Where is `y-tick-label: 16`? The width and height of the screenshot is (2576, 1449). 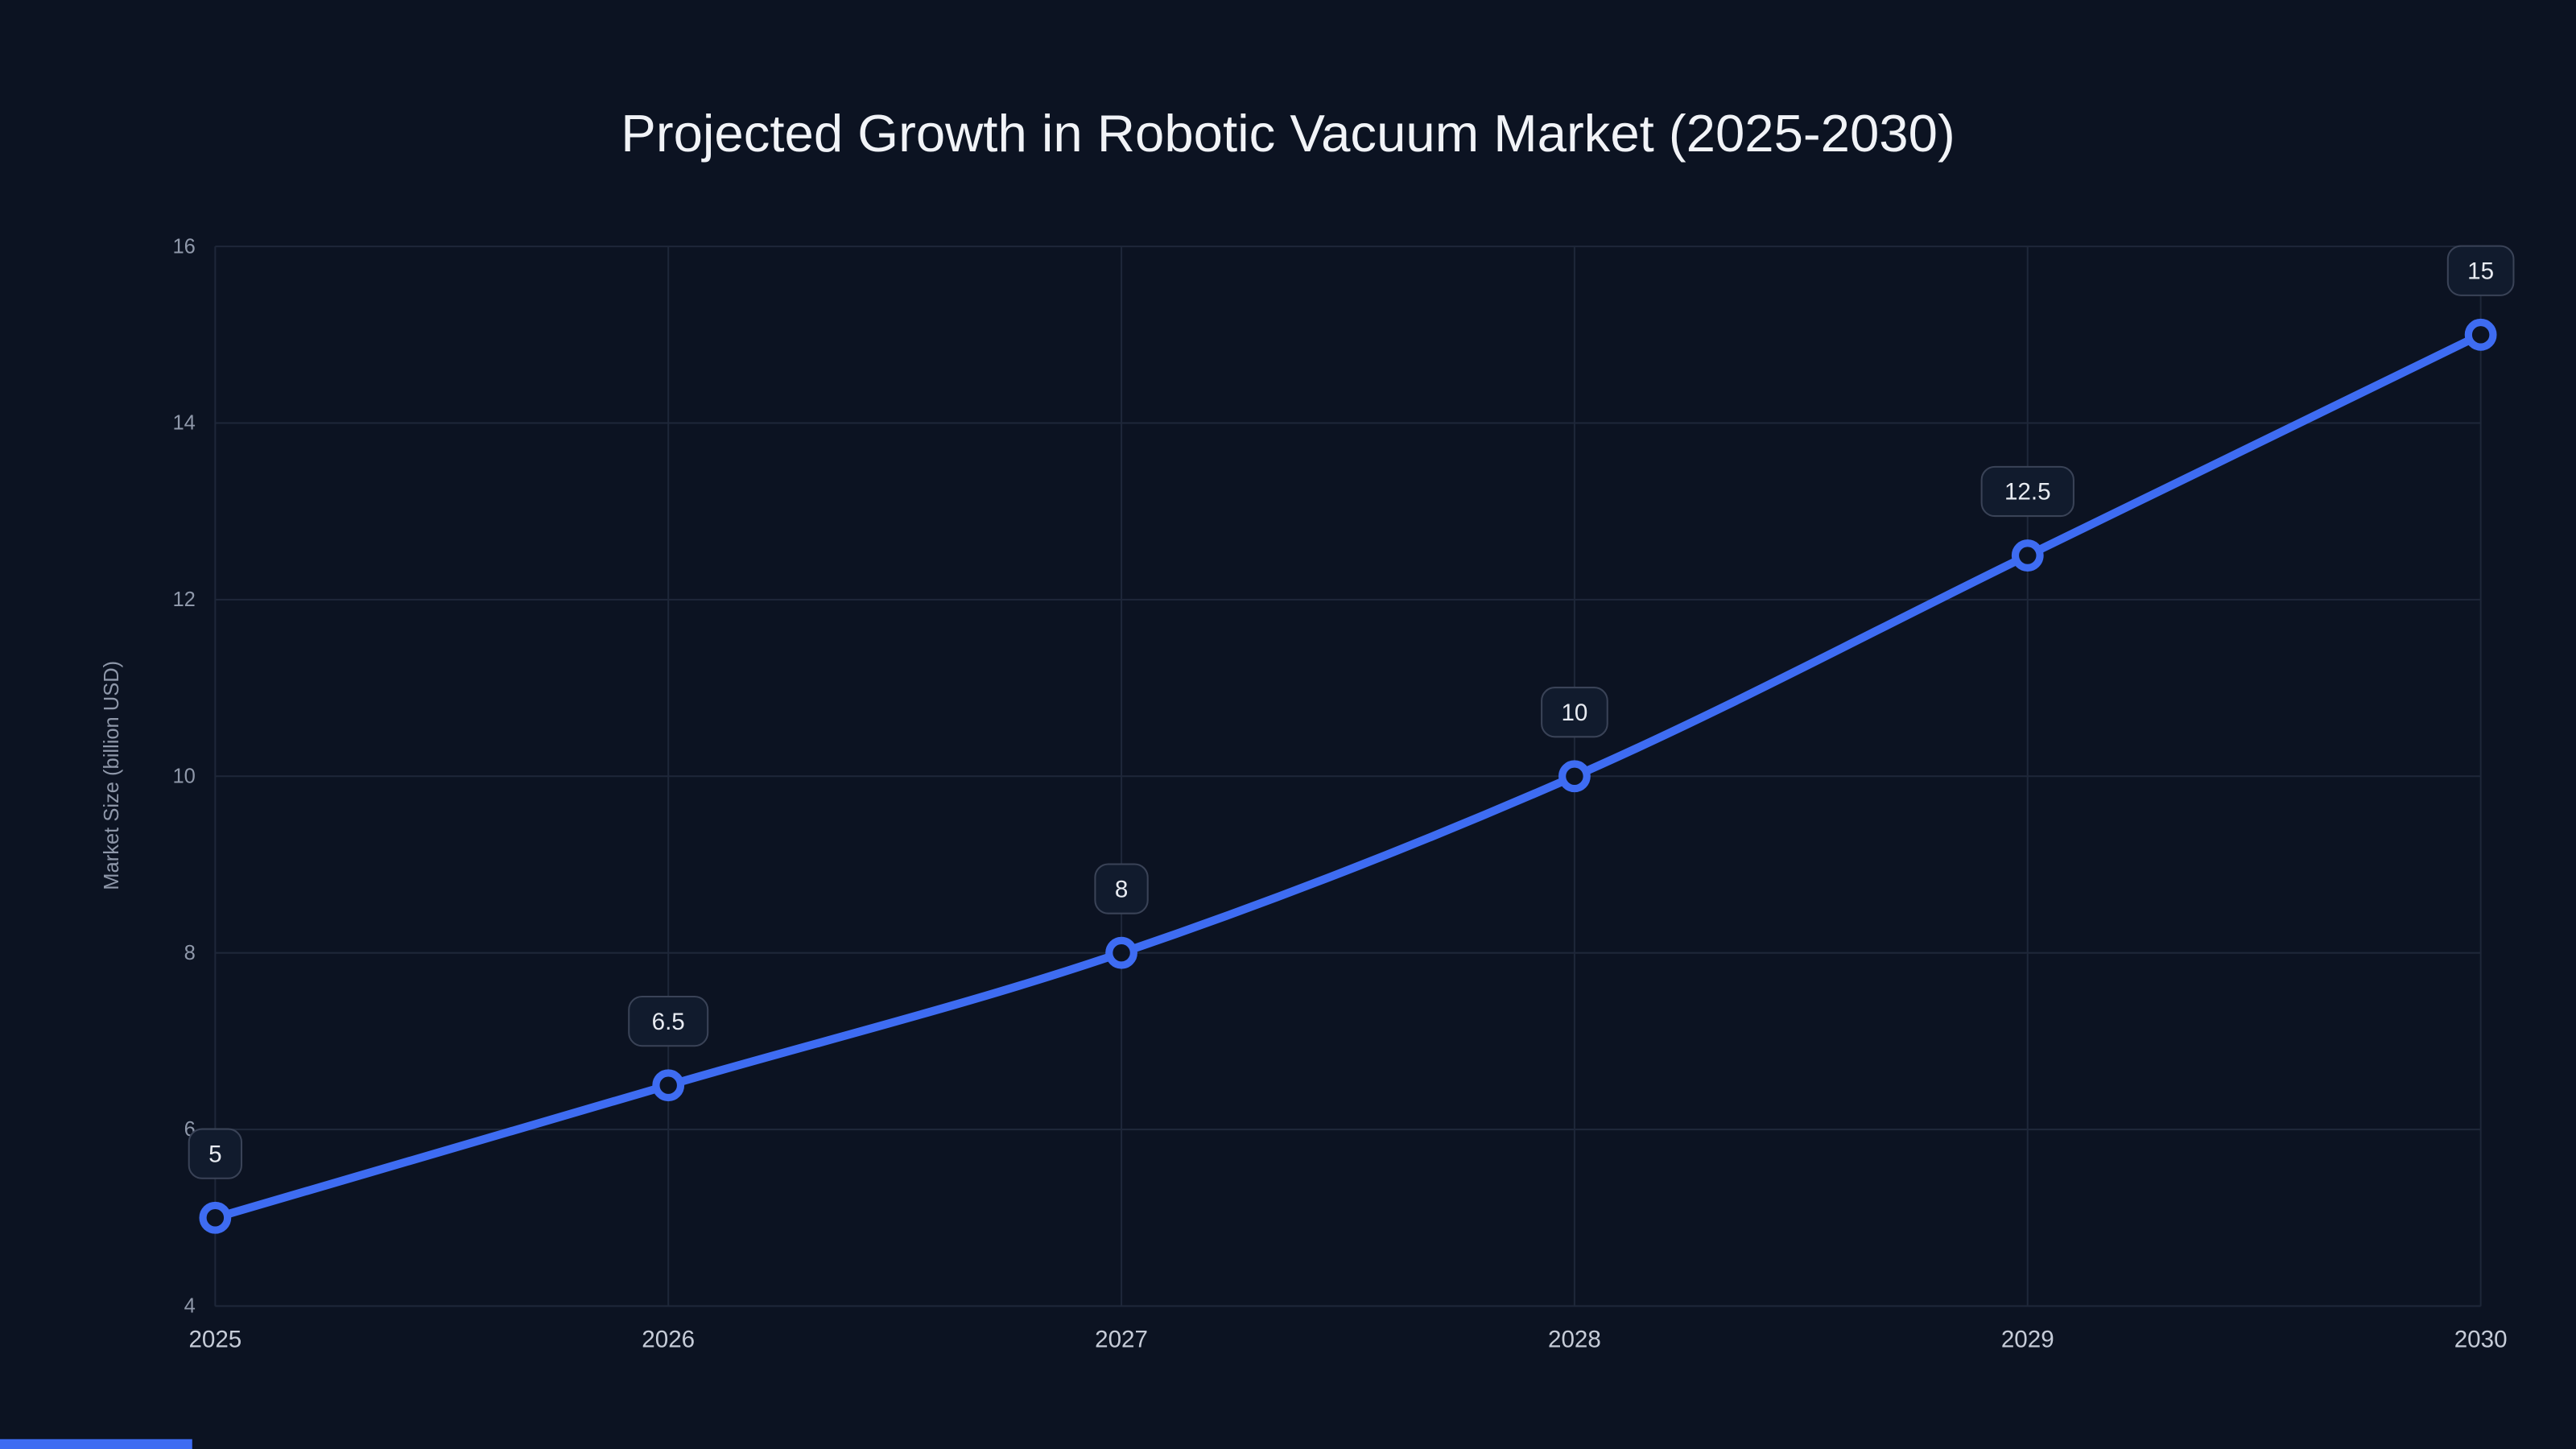
y-tick-label: 16 is located at coordinates (183, 246).